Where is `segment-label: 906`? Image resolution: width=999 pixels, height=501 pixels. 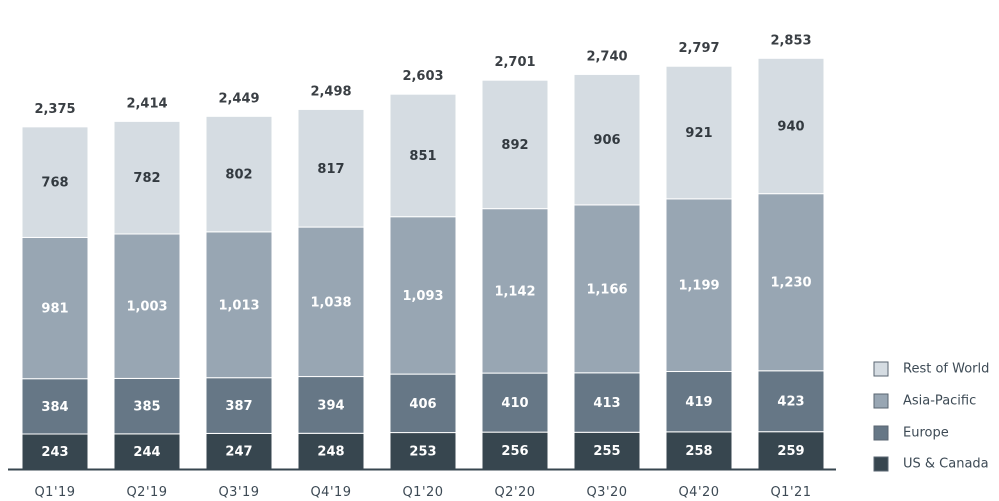 segment-label: 906 is located at coordinates (606, 140).